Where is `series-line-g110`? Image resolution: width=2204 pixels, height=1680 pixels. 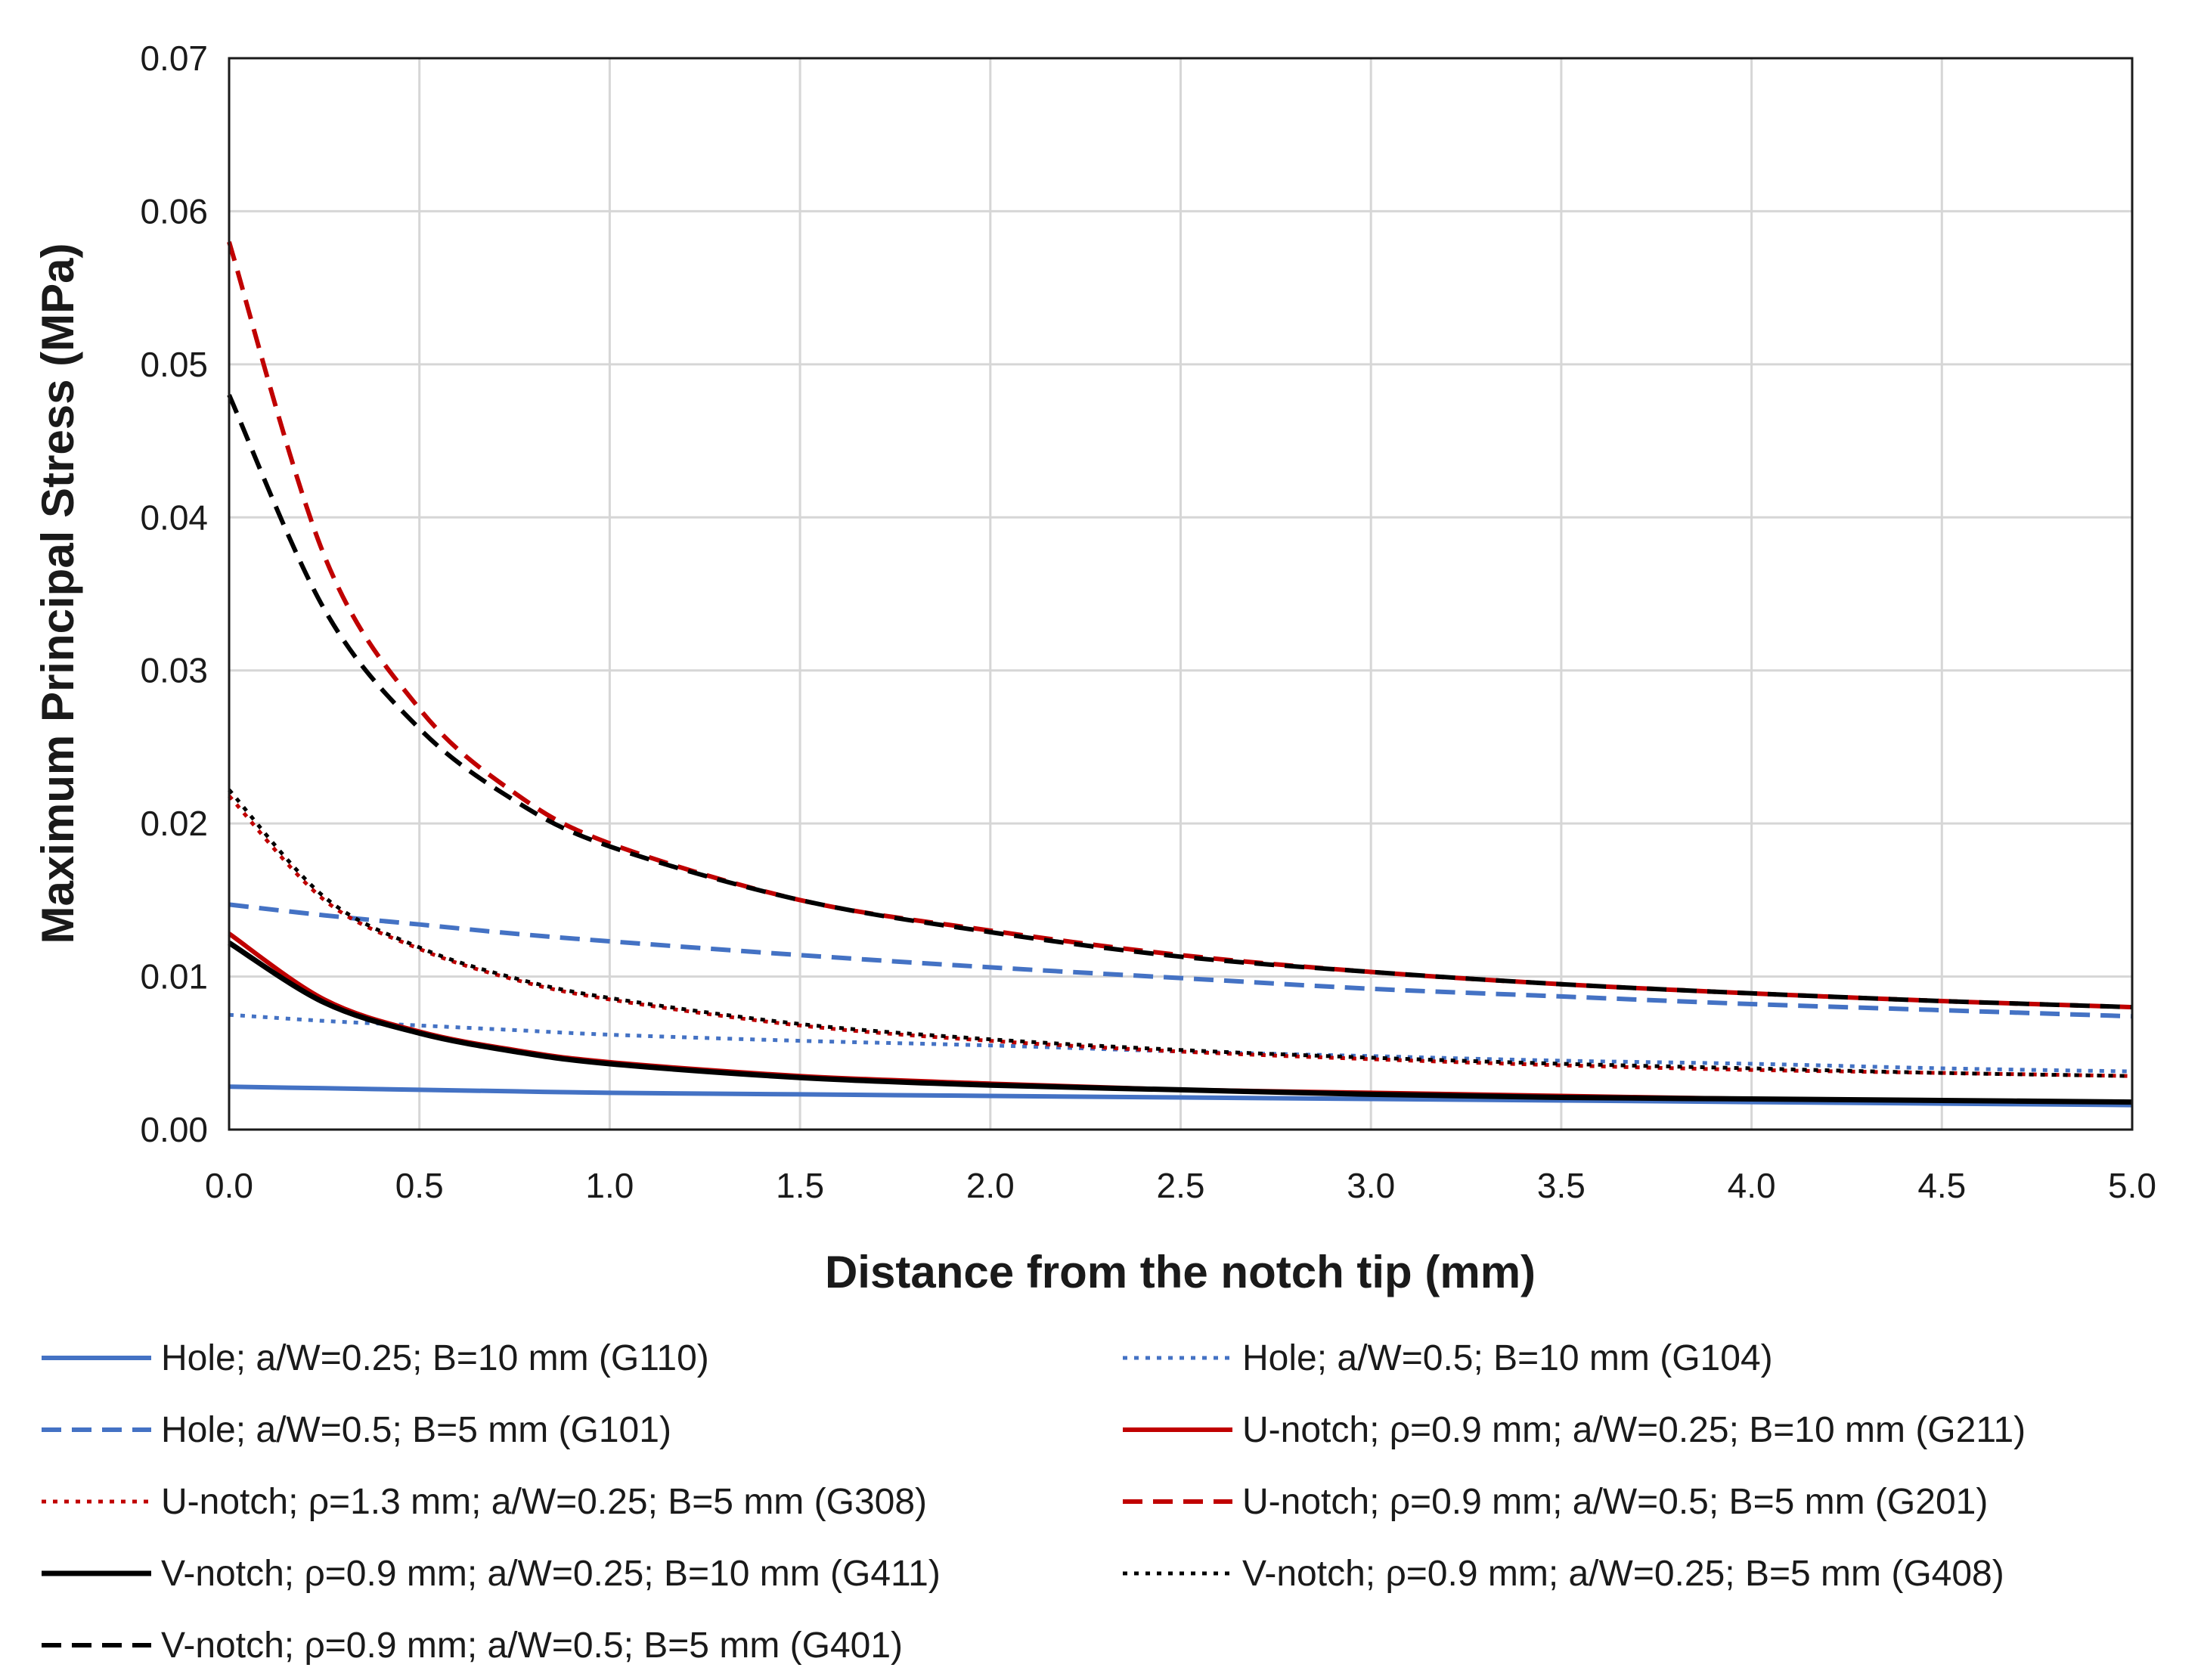 series-line-g110 is located at coordinates (1180, 1096).